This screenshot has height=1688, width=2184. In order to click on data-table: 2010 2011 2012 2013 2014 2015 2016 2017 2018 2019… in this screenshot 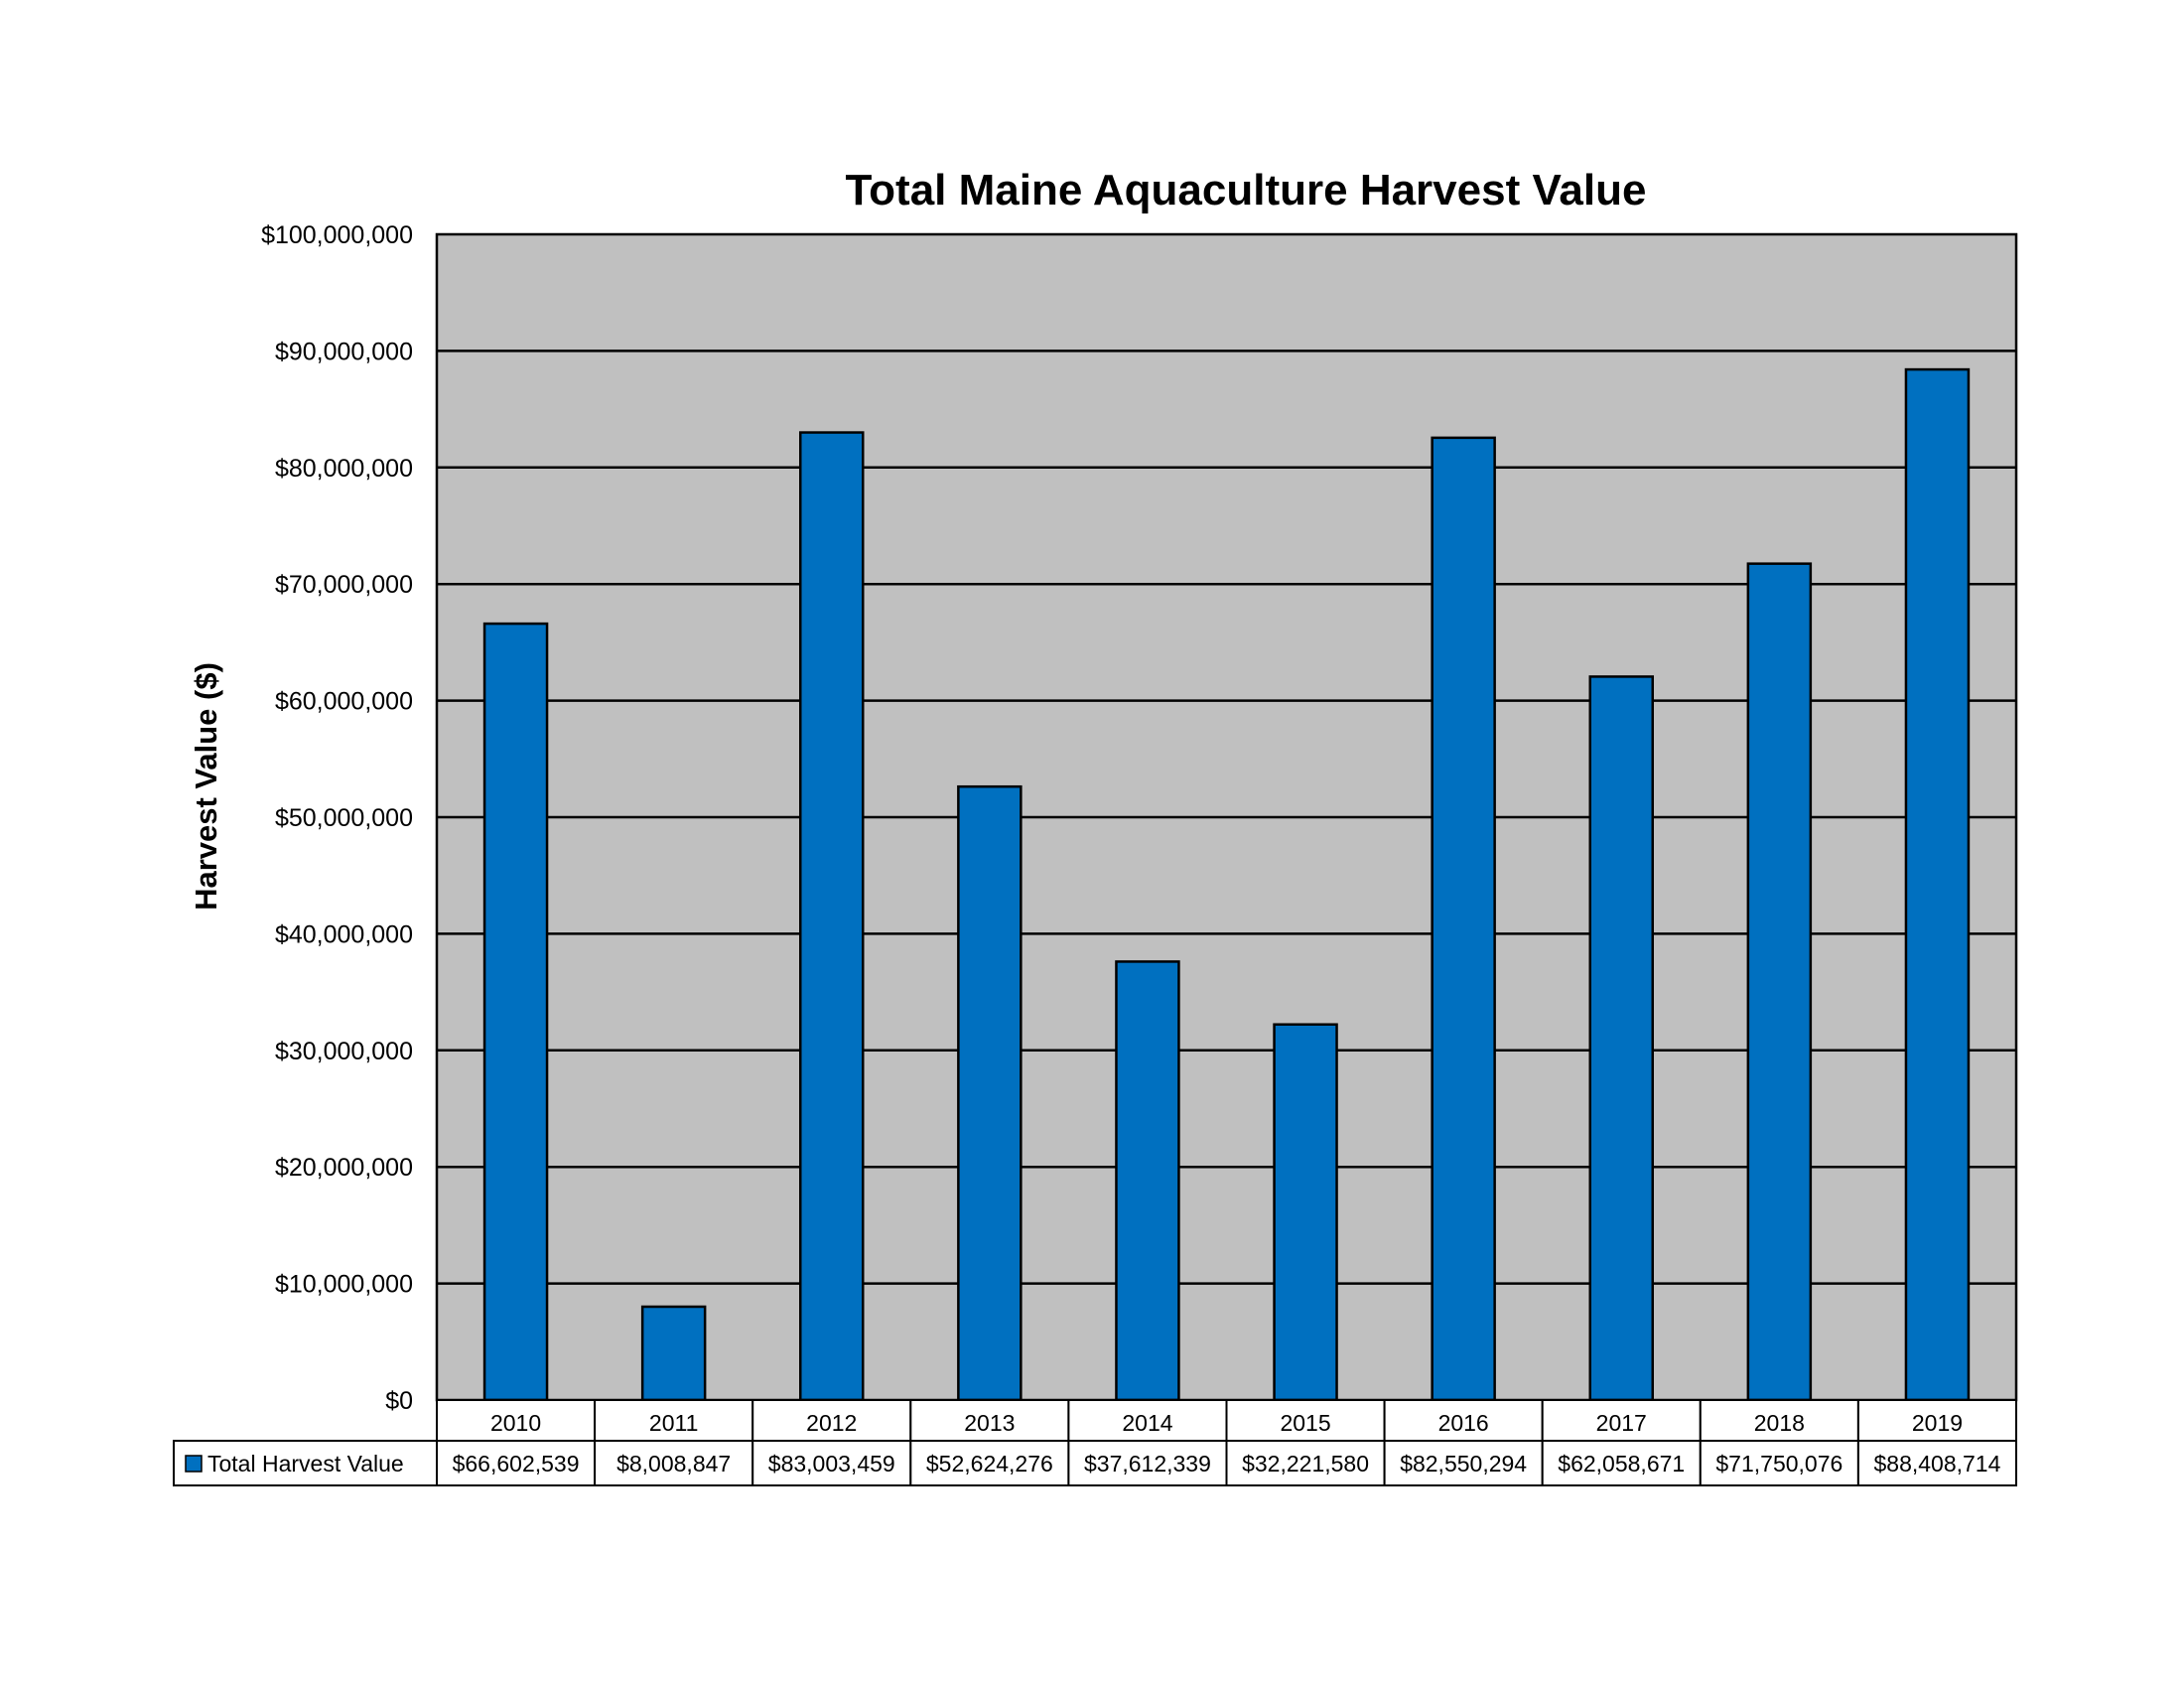, I will do `click(1095, 1442)`.